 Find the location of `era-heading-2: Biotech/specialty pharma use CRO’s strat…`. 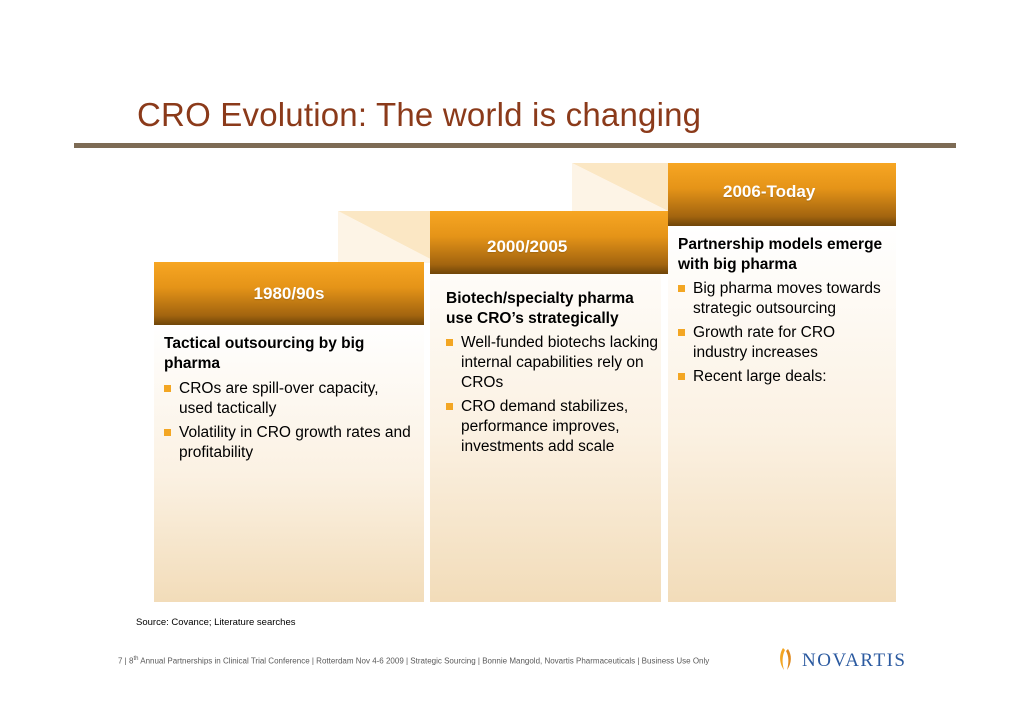

era-heading-2: Biotech/specialty pharma use CRO’s strat… is located at coordinates (540, 308).